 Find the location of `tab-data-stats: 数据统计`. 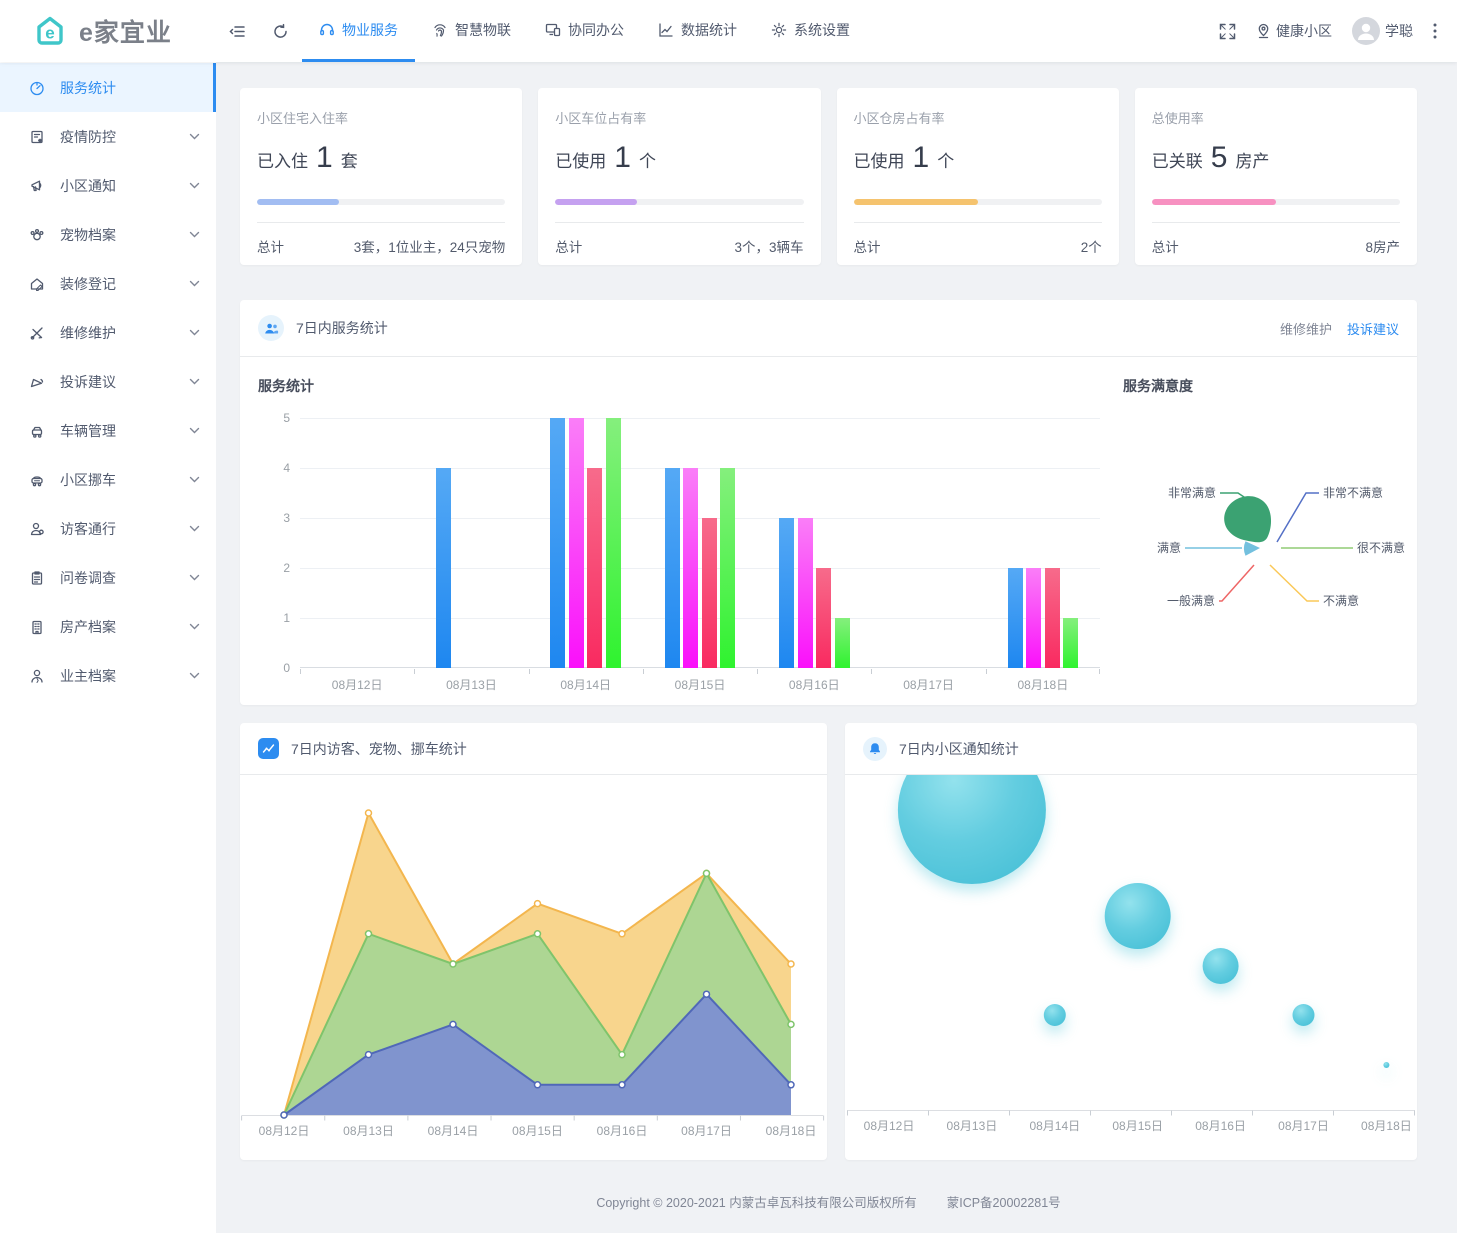

tab-data-stats: 数据统计 is located at coordinates (697, 31).